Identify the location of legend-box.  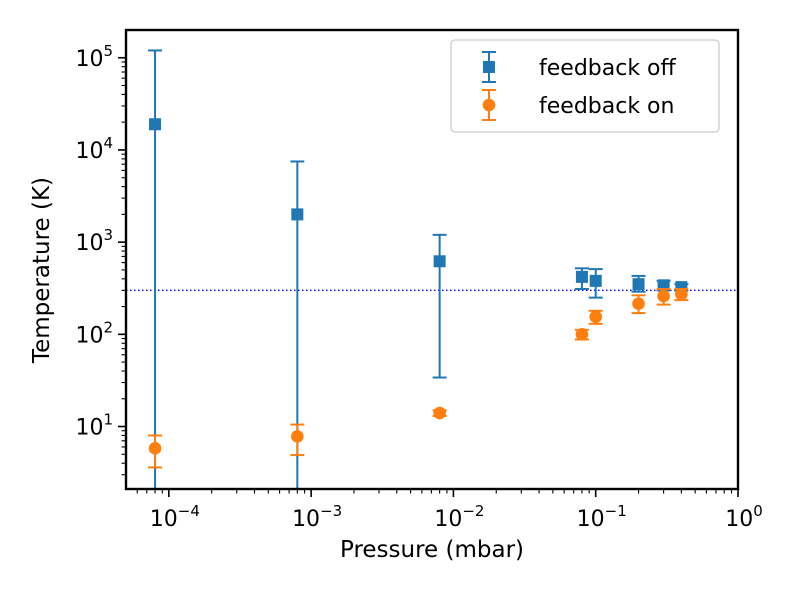
(585, 86).